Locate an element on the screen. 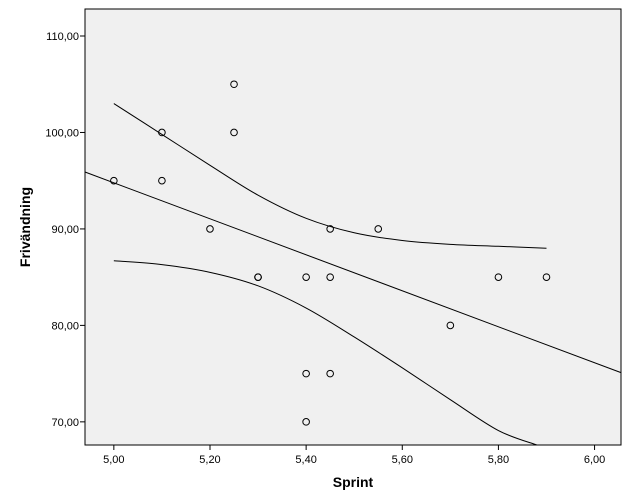 The width and height of the screenshot is (629, 504). x-tick-label-1: 5,20 is located at coordinates (209, 460).